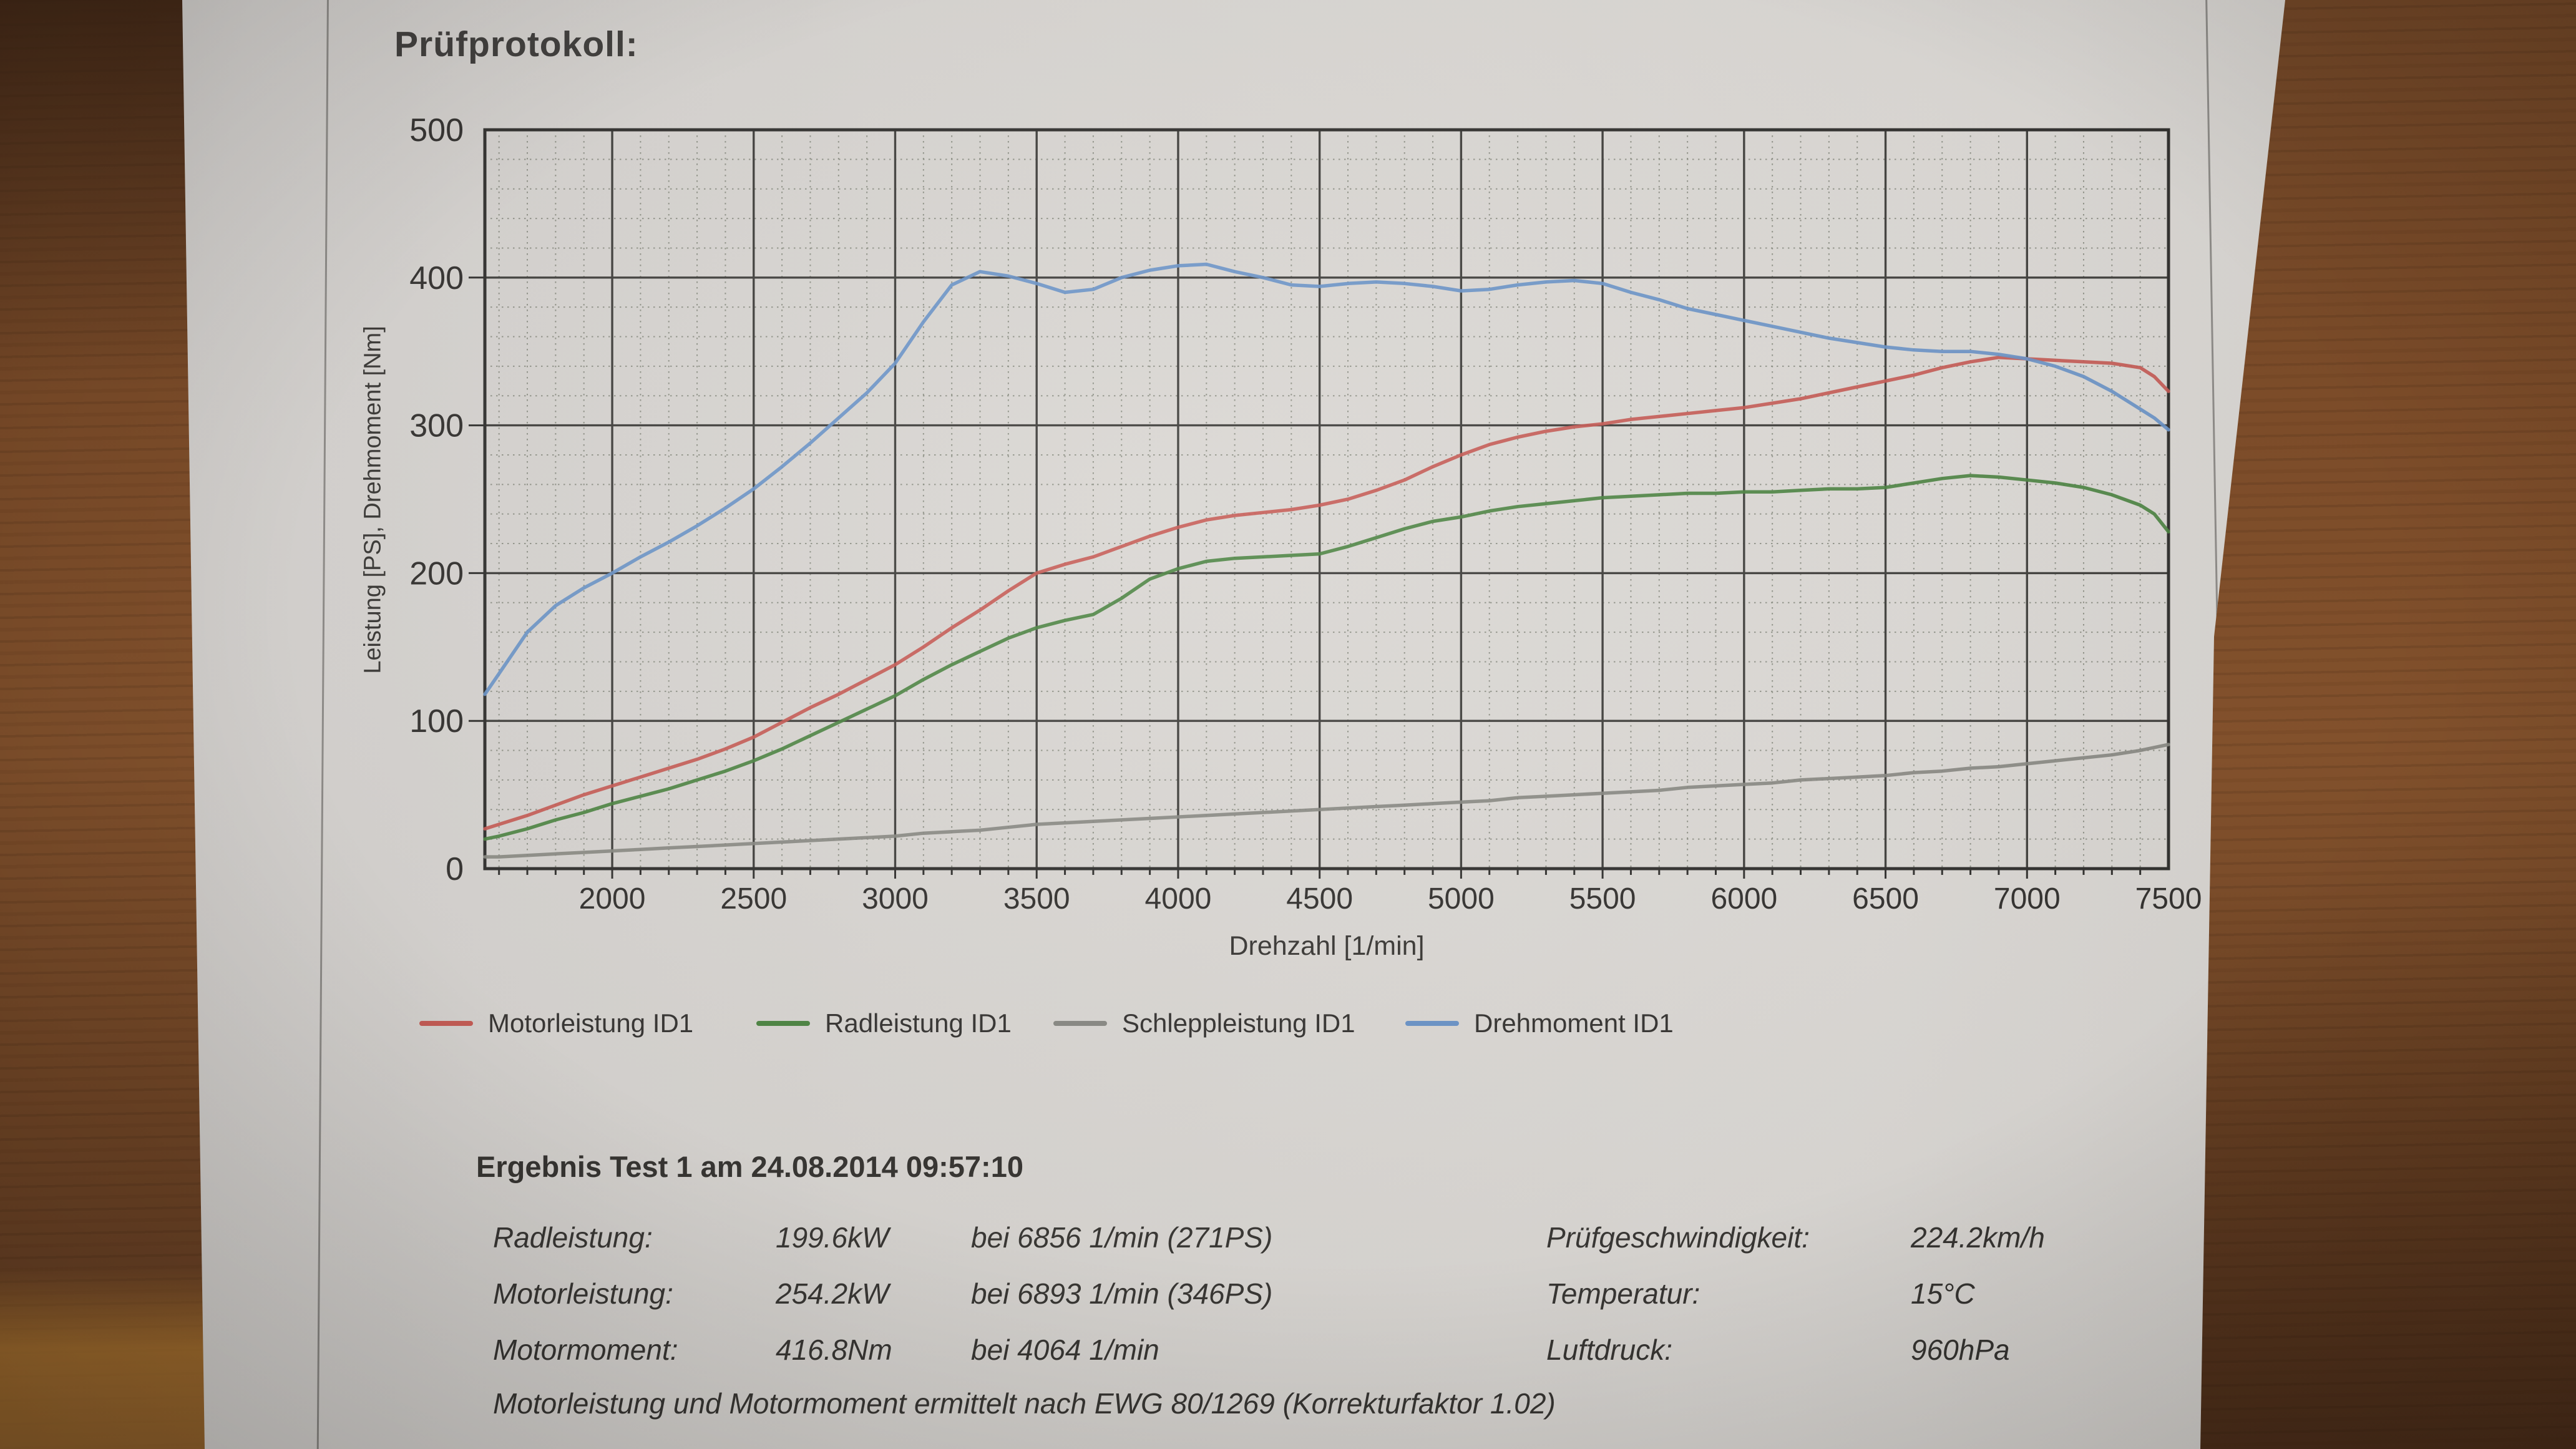 The width and height of the screenshot is (2576, 1449). What do you see at coordinates (1327, 946) in the screenshot?
I see `x-axis-label: Drehzahl [1/min]` at bounding box center [1327, 946].